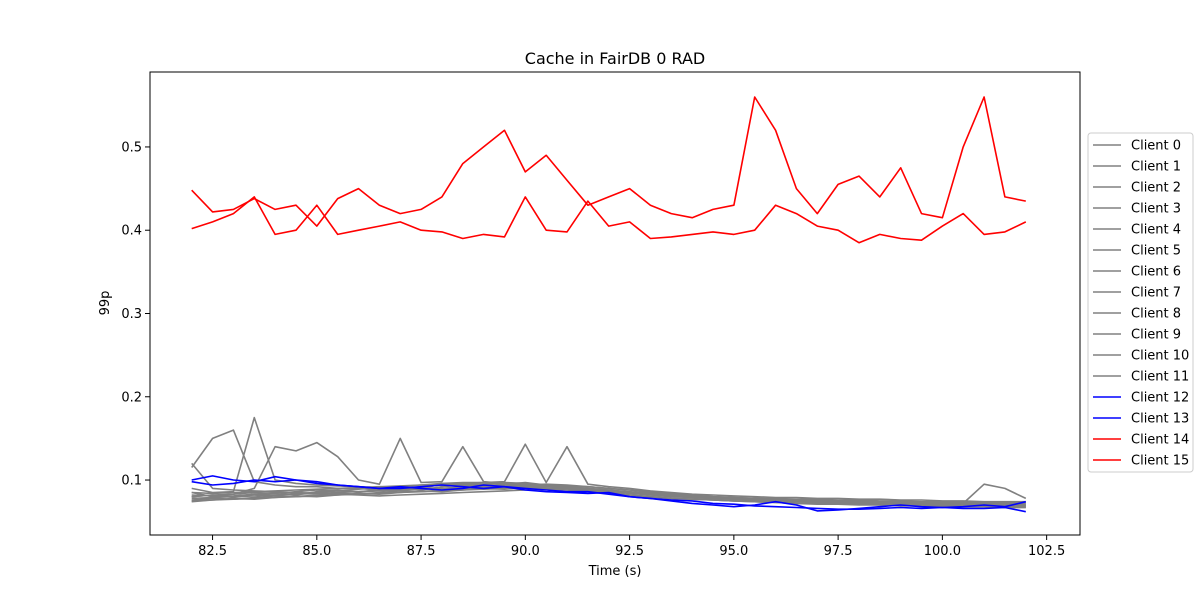 Image resolution: width=1200 pixels, height=600 pixels. I want to click on legend-item-client-7: Client 7, so click(1137, 293).